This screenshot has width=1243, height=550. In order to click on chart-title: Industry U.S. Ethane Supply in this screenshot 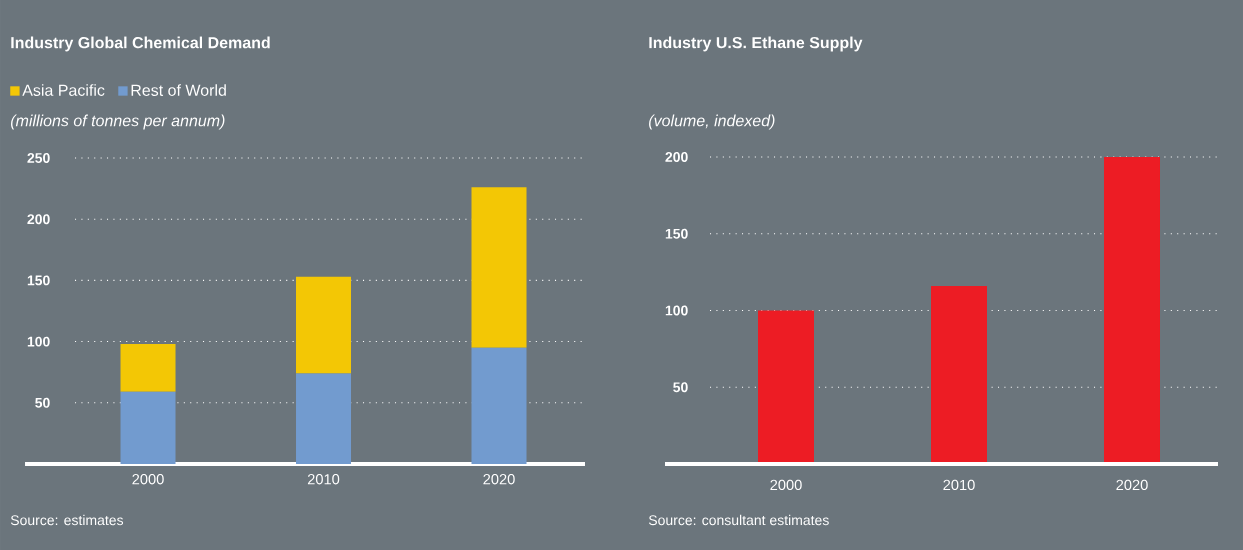, I will do `click(756, 44)`.